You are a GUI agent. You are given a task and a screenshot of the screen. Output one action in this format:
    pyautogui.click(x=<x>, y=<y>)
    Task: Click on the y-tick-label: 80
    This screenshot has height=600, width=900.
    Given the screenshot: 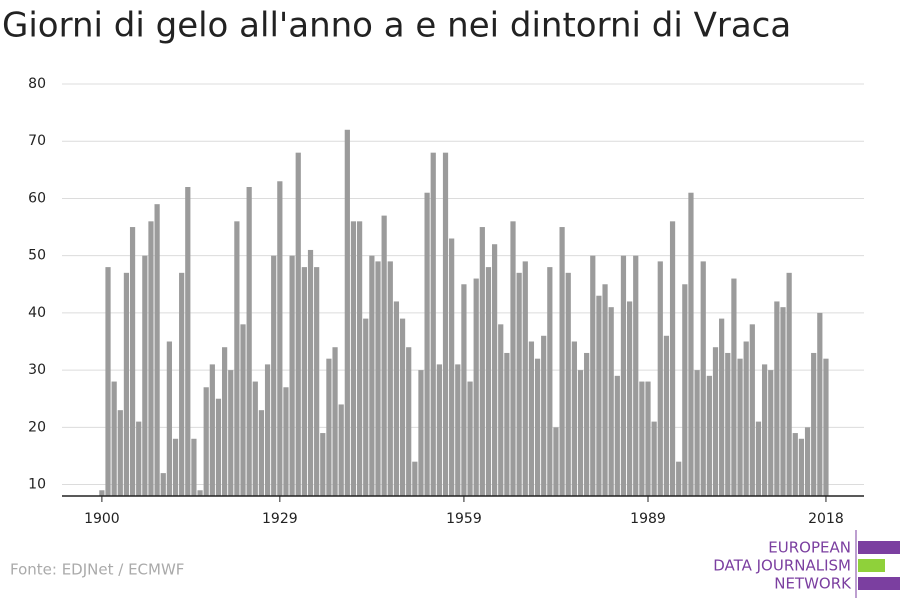 What is the action you would take?
    pyautogui.click(x=37, y=84)
    